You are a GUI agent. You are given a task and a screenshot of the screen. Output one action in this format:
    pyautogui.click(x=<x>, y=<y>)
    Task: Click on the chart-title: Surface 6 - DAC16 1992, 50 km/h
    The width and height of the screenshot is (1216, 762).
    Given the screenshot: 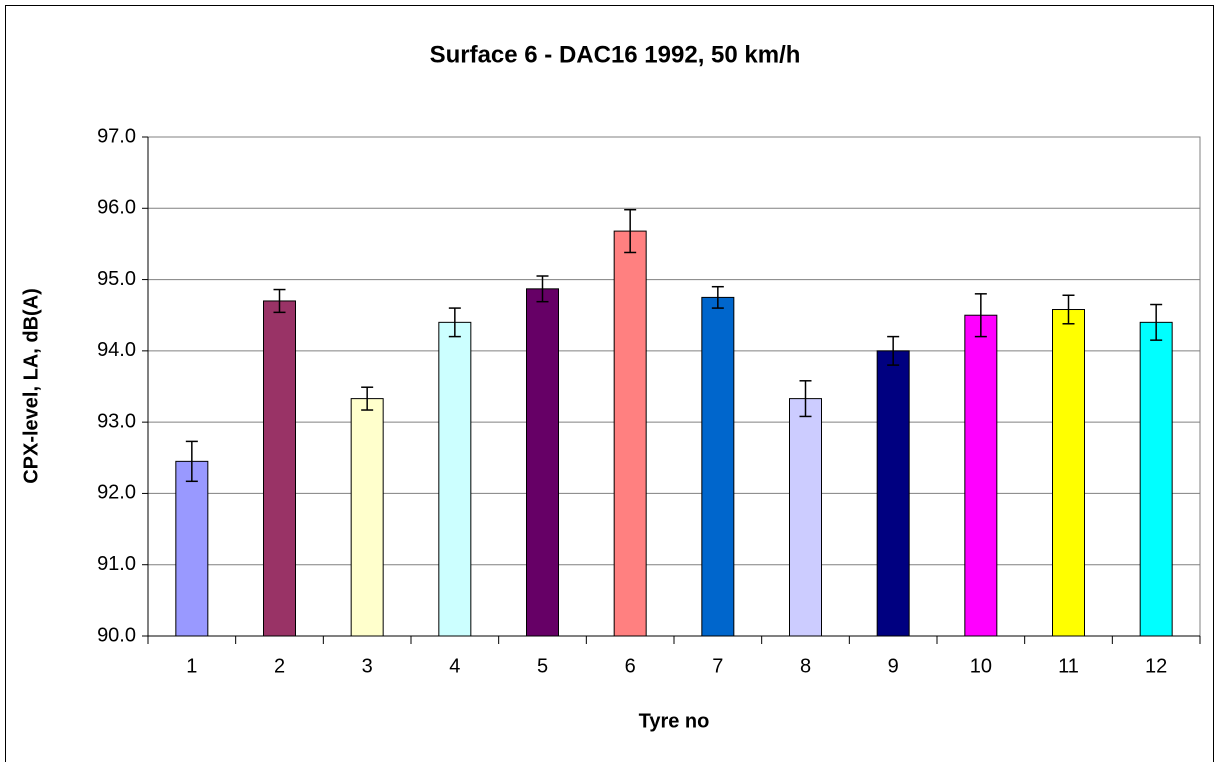 What is the action you would take?
    pyautogui.click(x=615, y=54)
    